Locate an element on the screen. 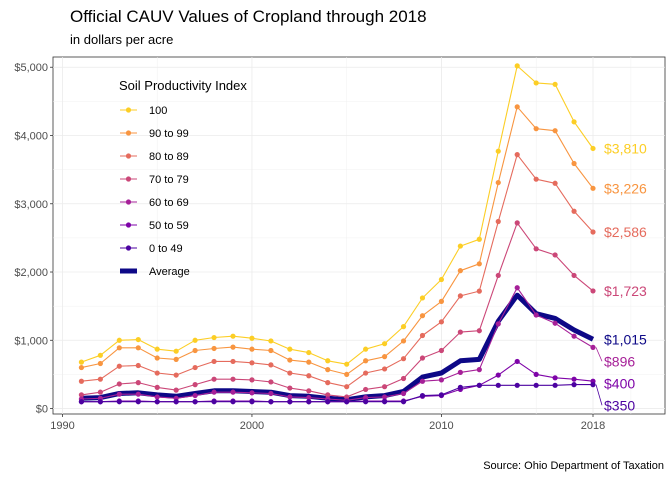  end-label: $2,586 is located at coordinates (625, 232).